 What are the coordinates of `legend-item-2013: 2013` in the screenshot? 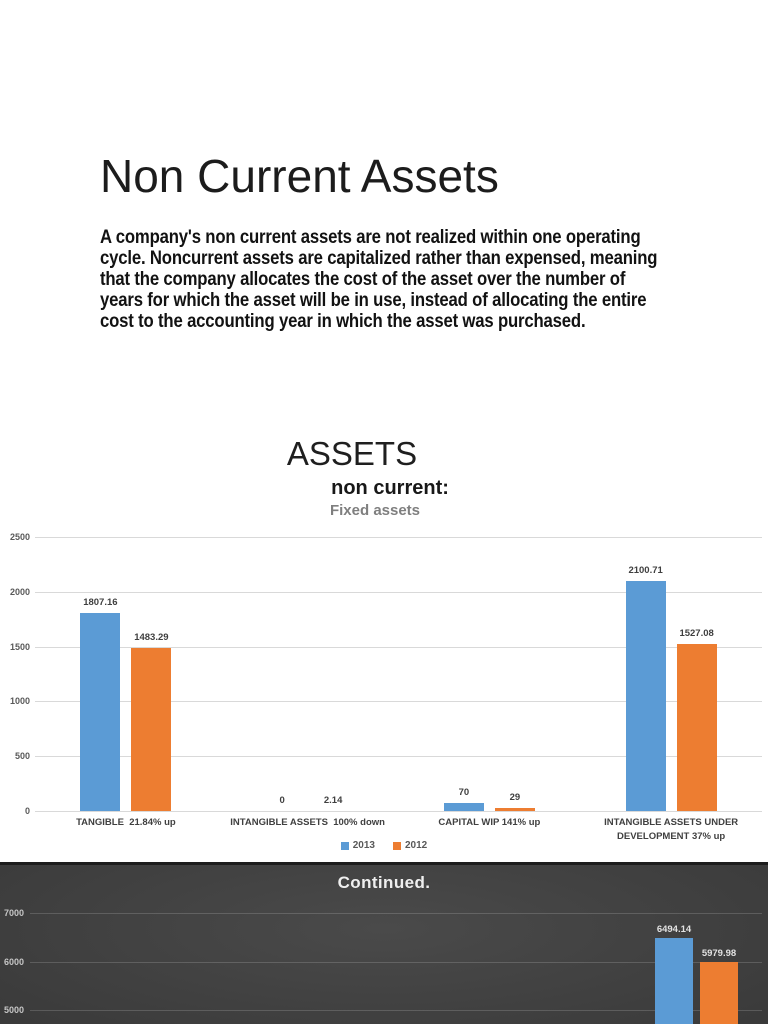 It's located at (357, 845).